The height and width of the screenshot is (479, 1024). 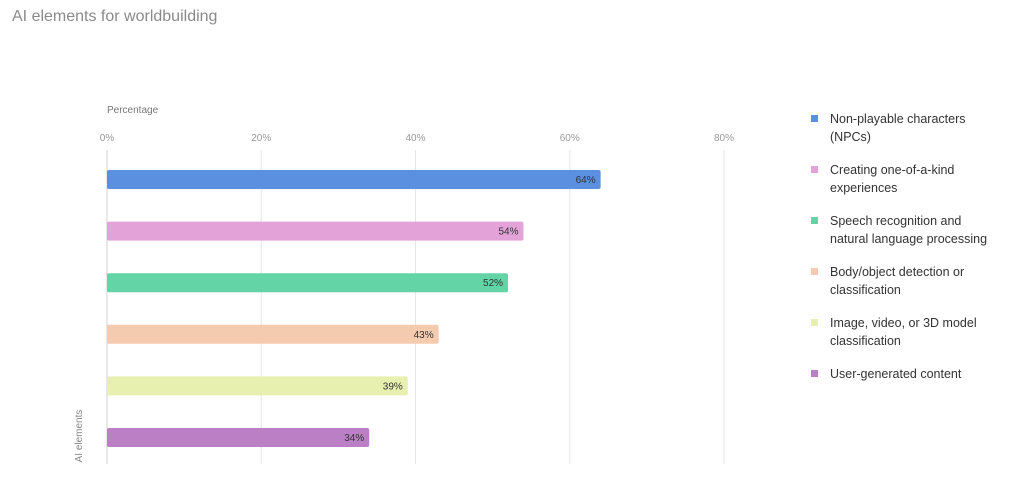 I want to click on x-tick-label: 40%, so click(x=415, y=138).